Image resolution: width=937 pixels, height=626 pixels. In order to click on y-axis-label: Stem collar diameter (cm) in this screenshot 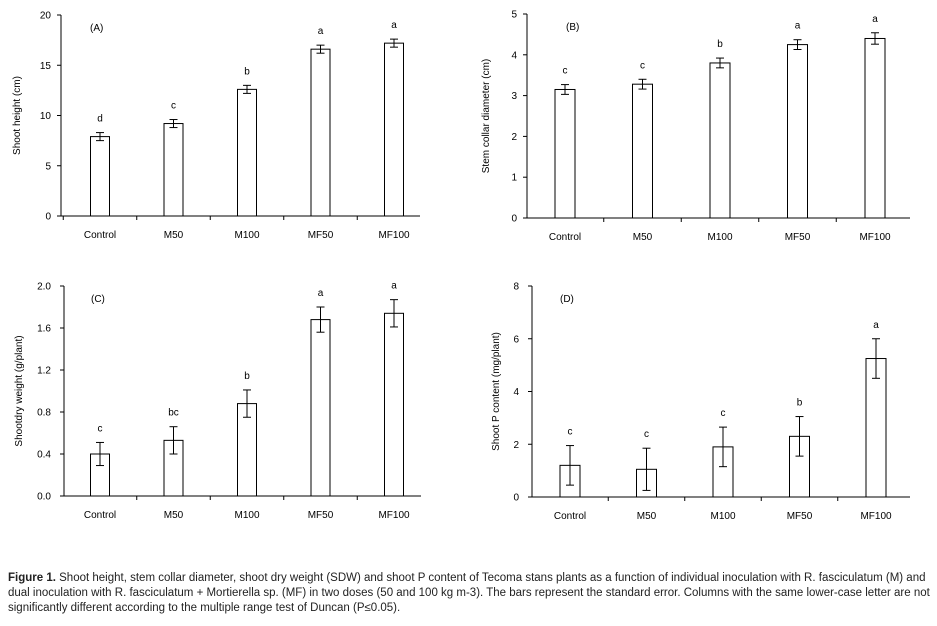, I will do `click(486, 116)`.